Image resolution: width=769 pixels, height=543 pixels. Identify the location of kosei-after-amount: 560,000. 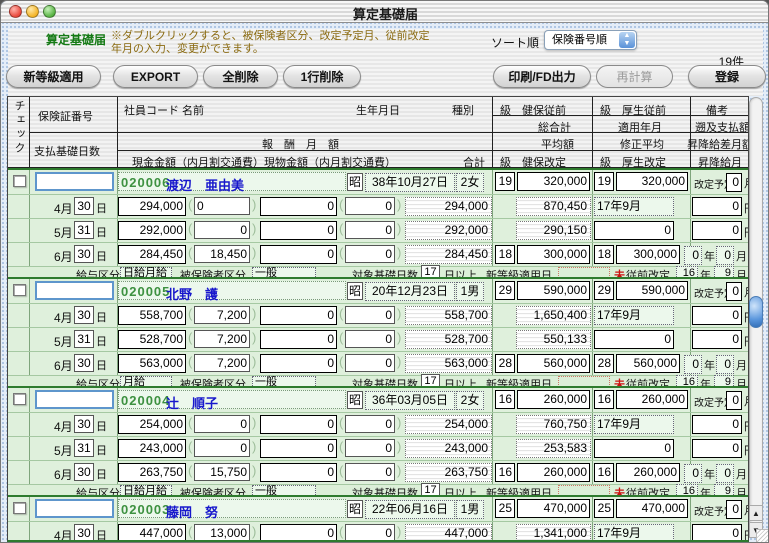
(648, 363).